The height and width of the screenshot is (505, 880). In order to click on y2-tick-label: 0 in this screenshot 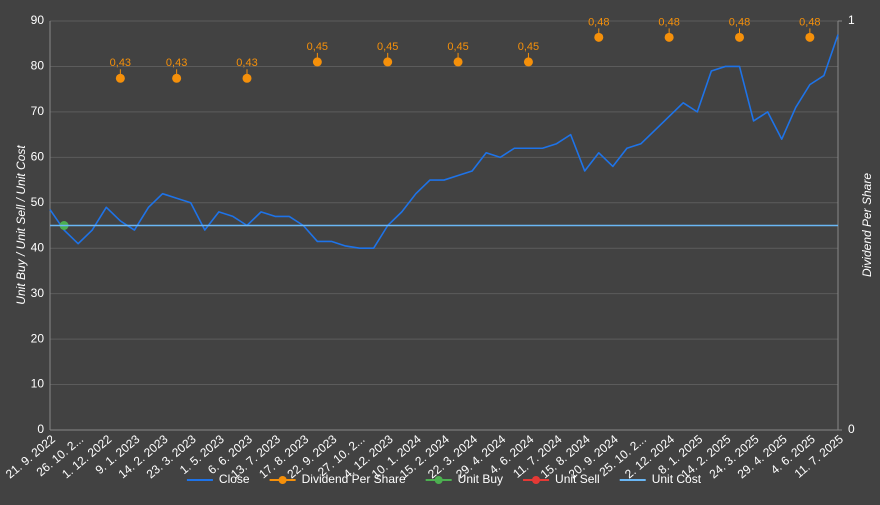, I will do `click(851, 429)`.